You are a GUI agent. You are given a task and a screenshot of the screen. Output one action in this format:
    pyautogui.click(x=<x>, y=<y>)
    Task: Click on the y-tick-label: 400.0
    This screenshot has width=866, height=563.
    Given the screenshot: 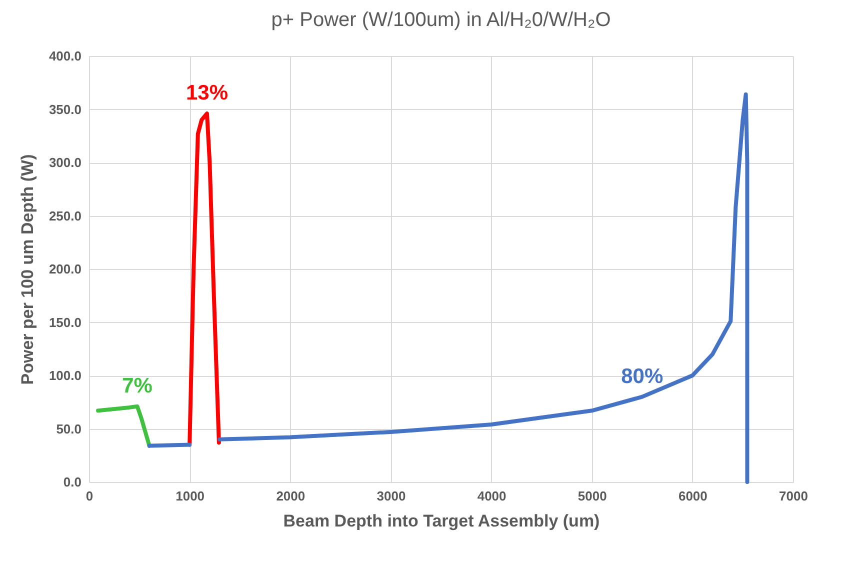 What is the action you would take?
    pyautogui.click(x=65, y=56)
    